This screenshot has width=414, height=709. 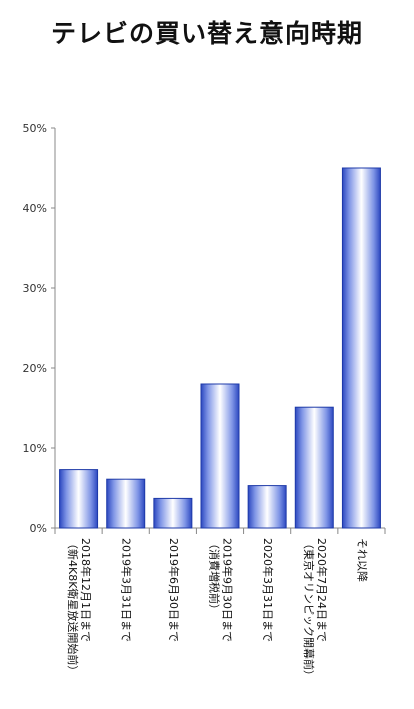 What do you see at coordinates (35, 448) in the screenshot?
I see `y-tick-label: 10%` at bounding box center [35, 448].